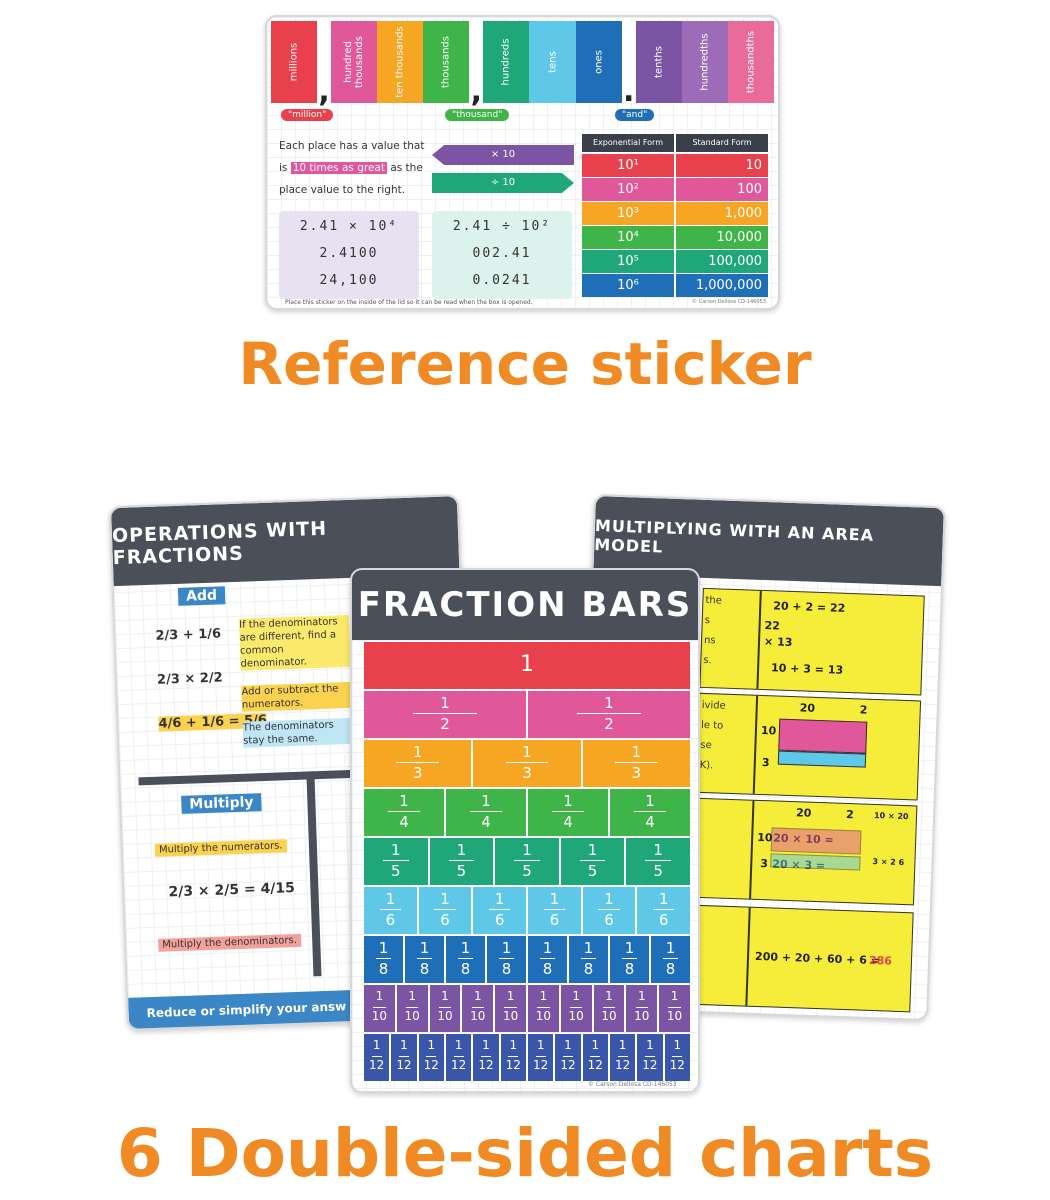 This screenshot has width=1050, height=1200. I want to click on example-line: 0.0241, so click(502, 280).